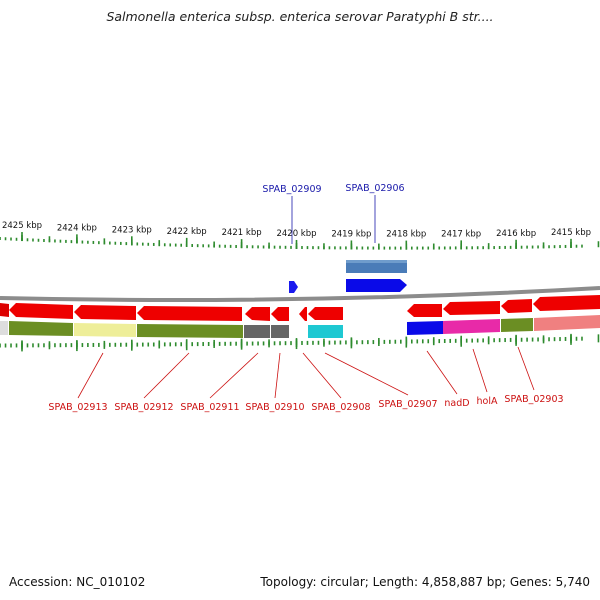  Describe the element at coordinates (424, 310) in the screenshot. I see `feature-nadD` at that location.